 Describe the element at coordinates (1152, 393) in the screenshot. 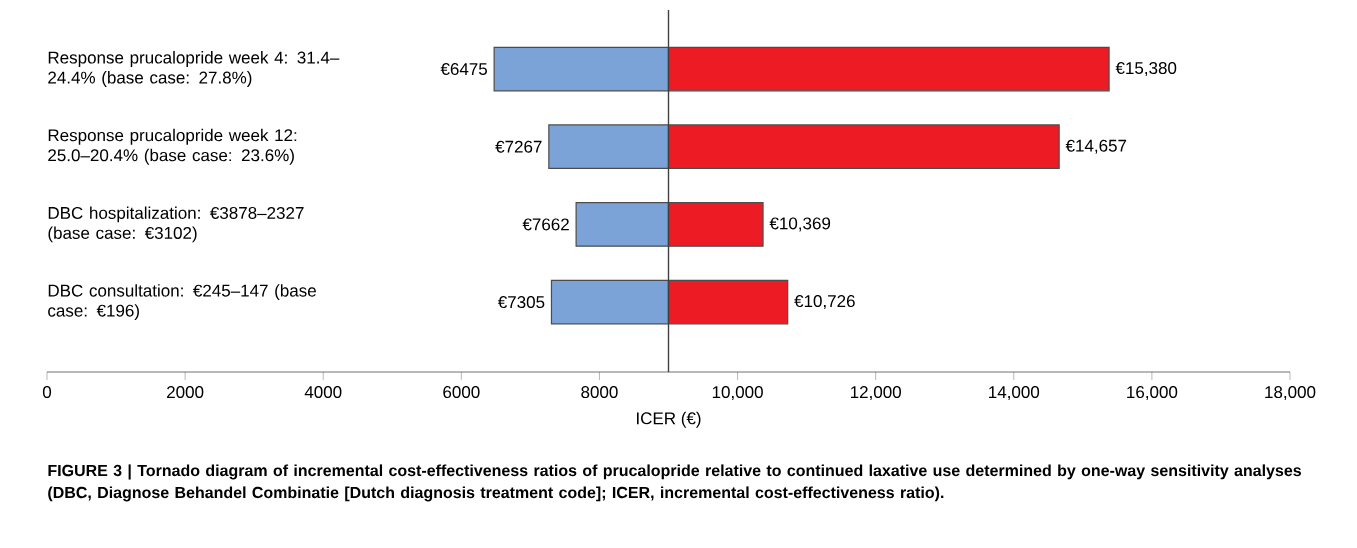

I see `x-tick-label: 16,000` at that location.